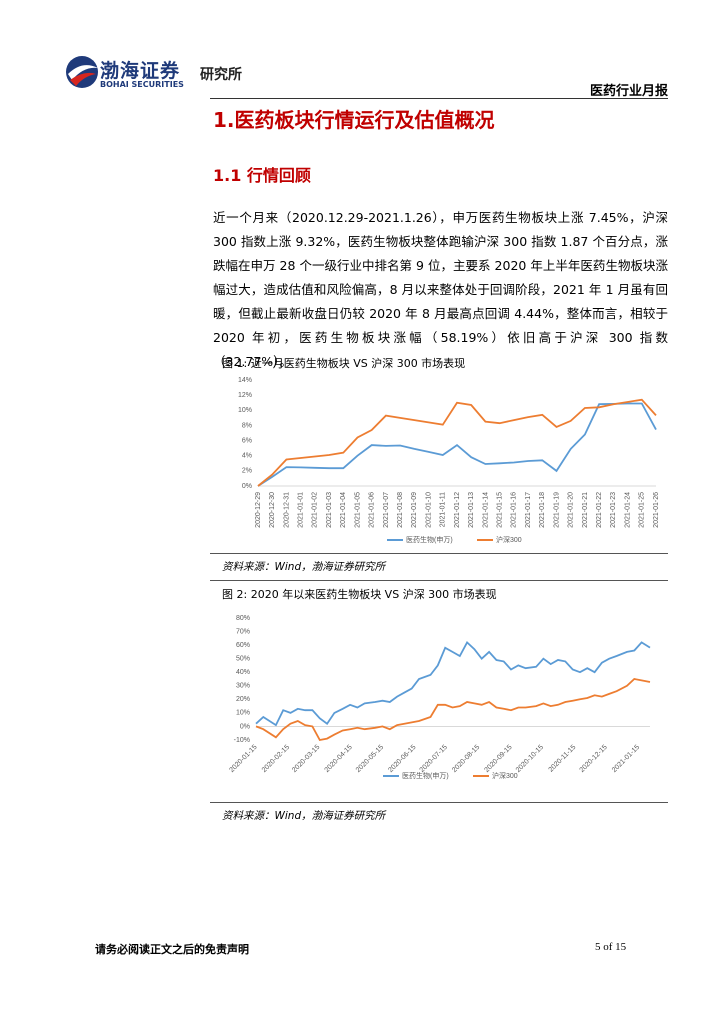 This screenshot has height=1024, width=724. What do you see at coordinates (306, 759) in the screenshot?
I see `x-tick-label: 2020-03-15` at bounding box center [306, 759].